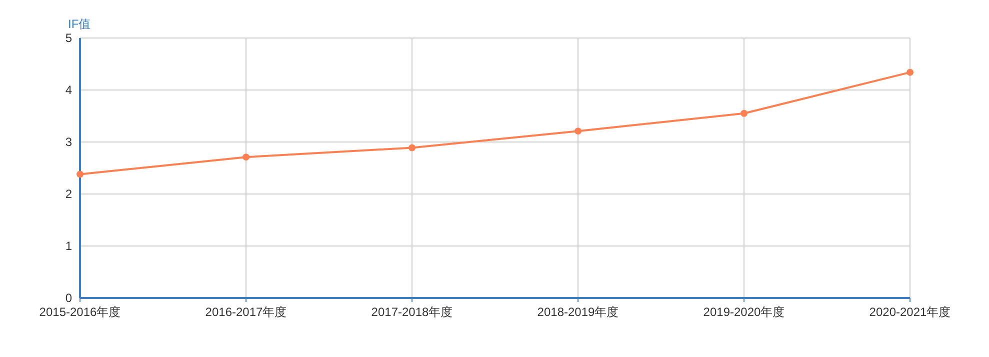 This screenshot has height=357, width=989. I want to click on y-axis-title: IF值, so click(79, 24).